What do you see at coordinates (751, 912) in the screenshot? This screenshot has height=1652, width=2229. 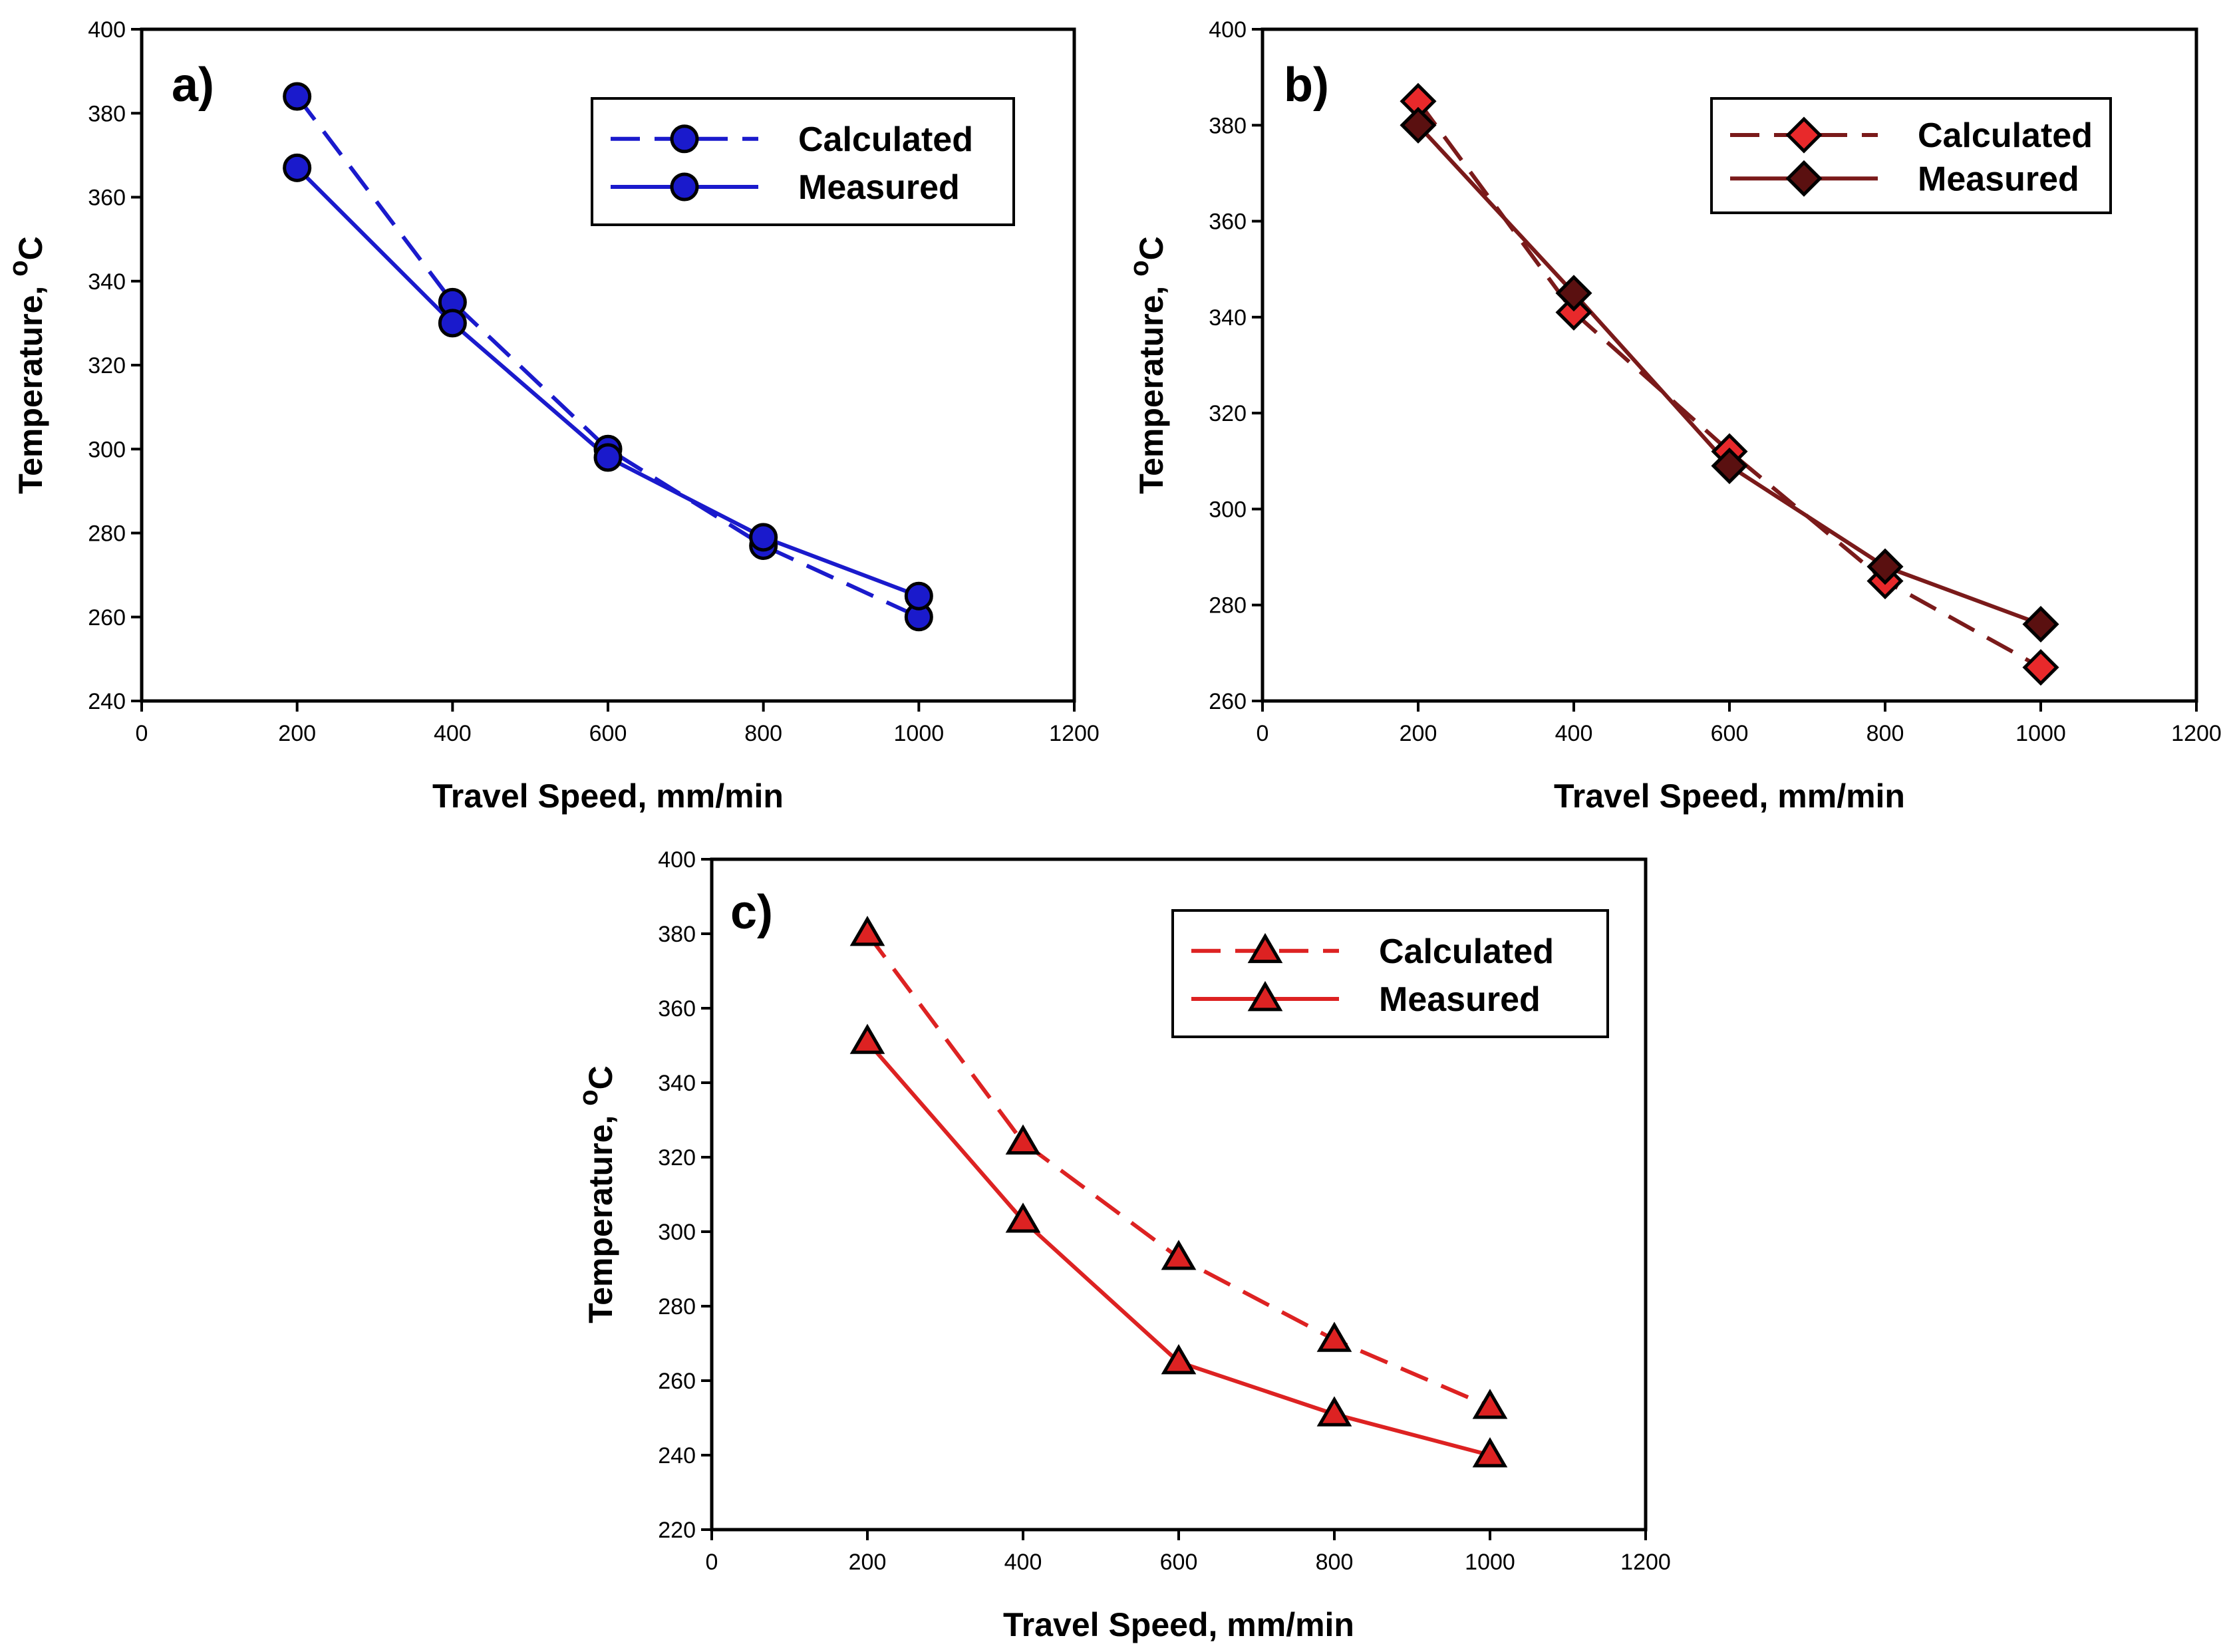 I see `panel-label: c)` at bounding box center [751, 912].